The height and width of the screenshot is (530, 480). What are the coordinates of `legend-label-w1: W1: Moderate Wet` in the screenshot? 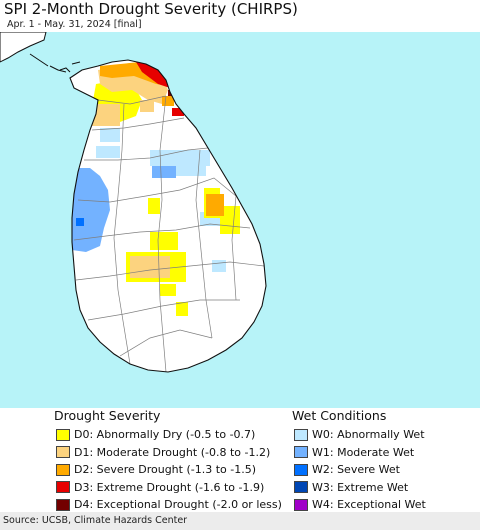 It's located at (363, 452).